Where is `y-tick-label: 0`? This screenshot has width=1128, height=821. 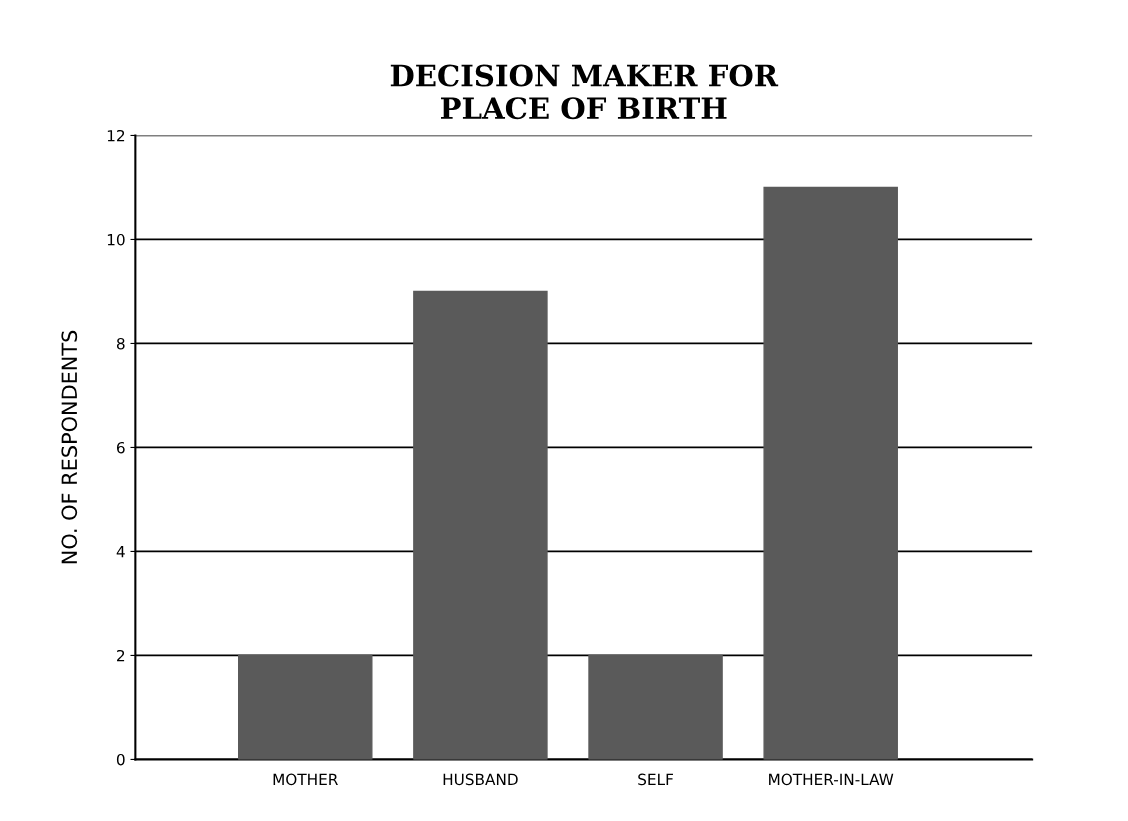 y-tick-label: 0 is located at coordinates (120, 759).